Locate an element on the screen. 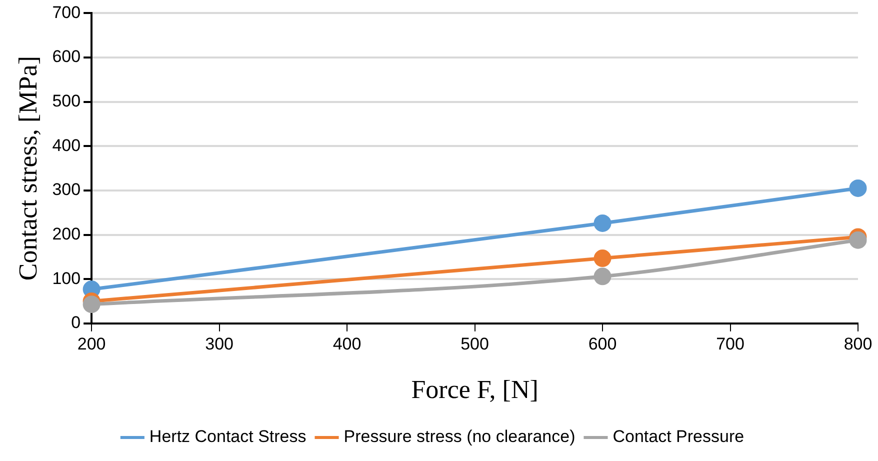  x-tick-label: 700 is located at coordinates (730, 344).